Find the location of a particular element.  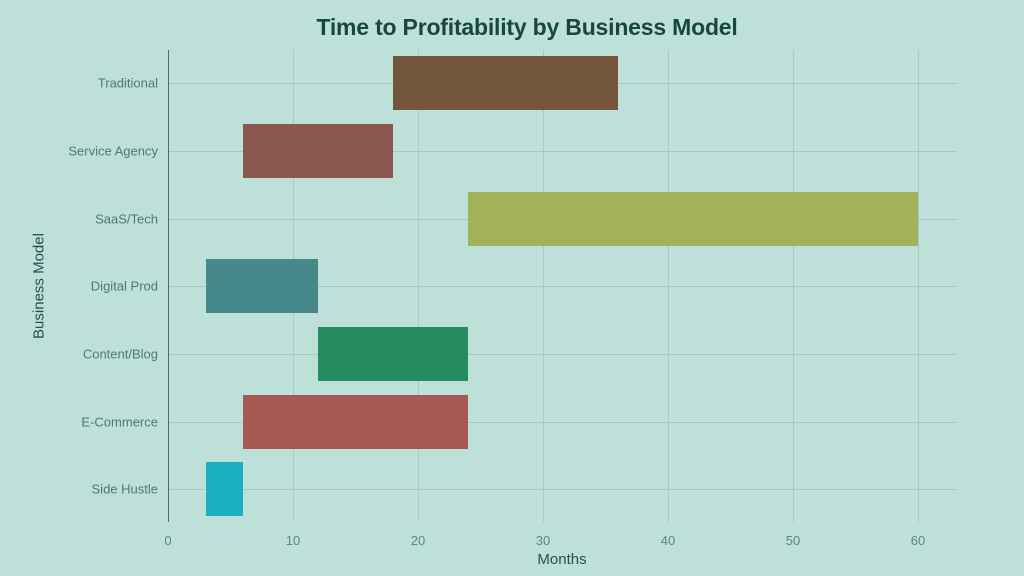

y-tick-label: Digital Prod is located at coordinates (124, 286).